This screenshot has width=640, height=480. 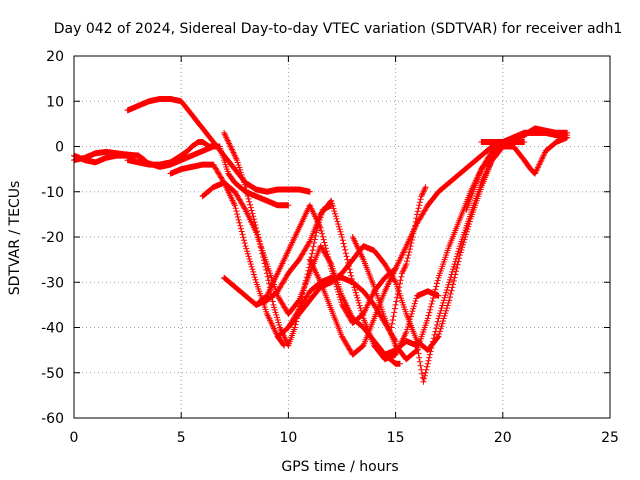 I want to click on y-tick-label: -50, so click(x=52, y=374).